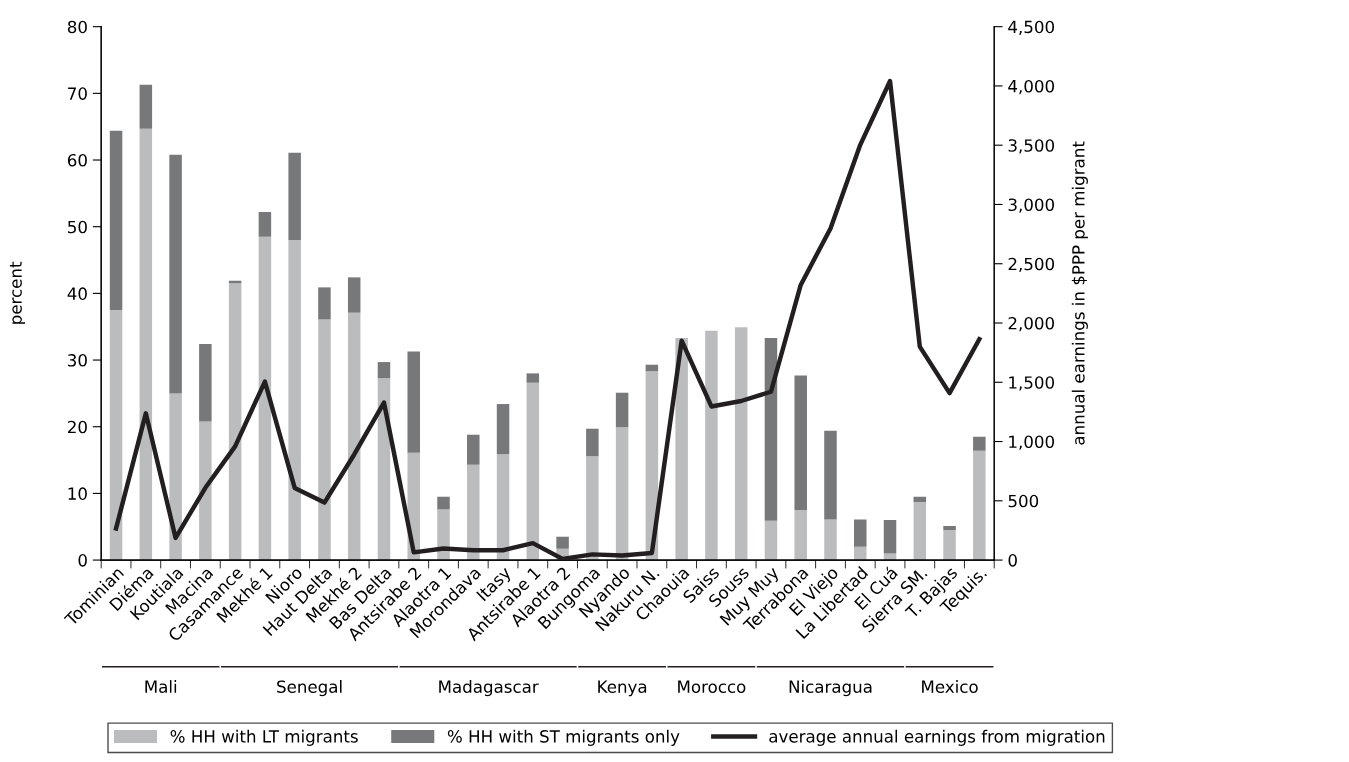  Describe the element at coordinates (161, 686) in the screenshot. I see `text: Mali` at that location.